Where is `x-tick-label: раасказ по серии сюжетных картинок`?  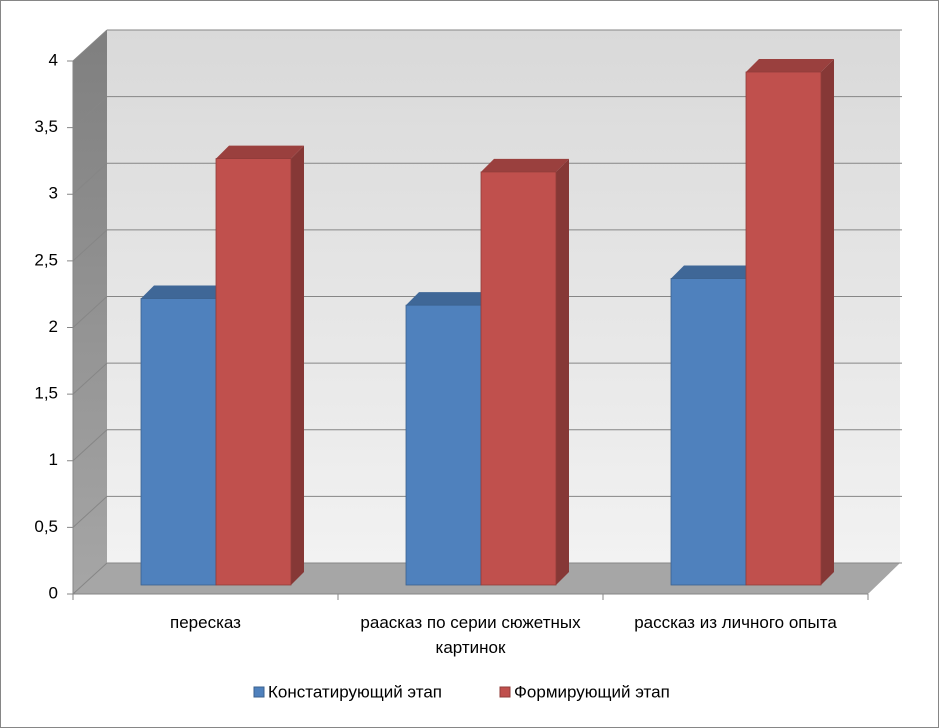
x-tick-label: раасказ по серии сюжетных картинок is located at coordinates (470, 635).